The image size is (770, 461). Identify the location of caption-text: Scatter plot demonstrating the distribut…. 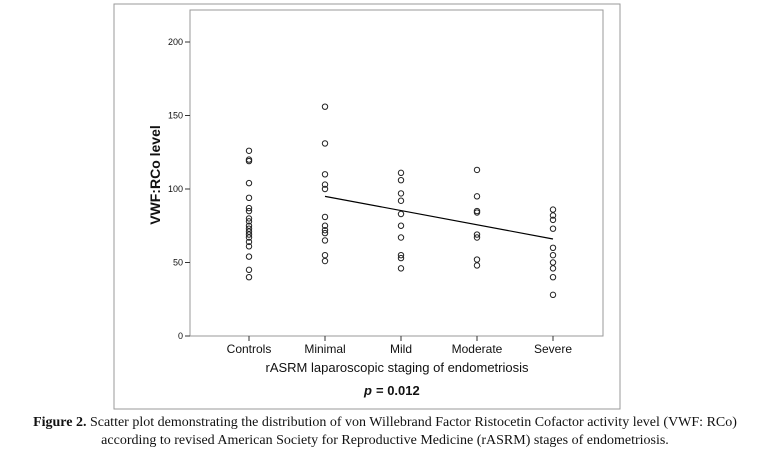
(411, 431).